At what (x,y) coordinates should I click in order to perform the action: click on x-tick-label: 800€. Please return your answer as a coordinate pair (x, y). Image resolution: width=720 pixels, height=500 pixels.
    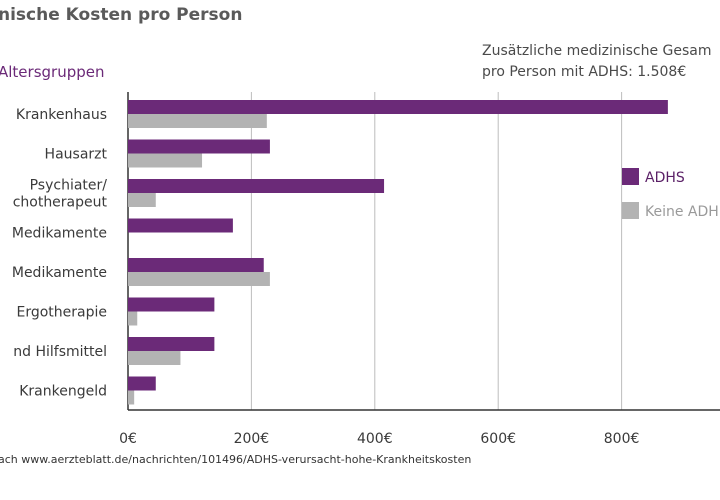
    Looking at the image, I should click on (622, 439).